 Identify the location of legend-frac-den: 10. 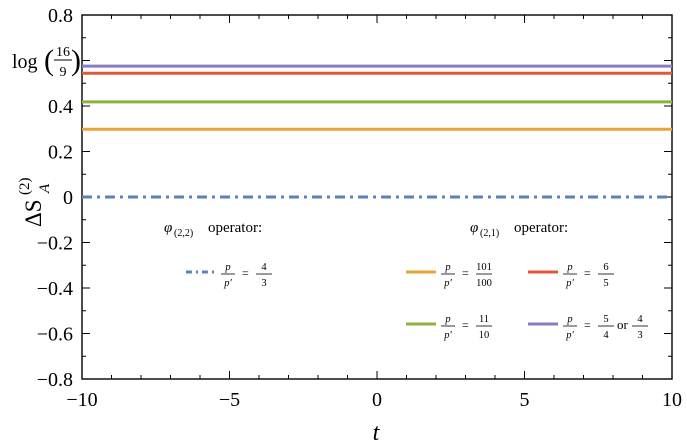
(484, 335).